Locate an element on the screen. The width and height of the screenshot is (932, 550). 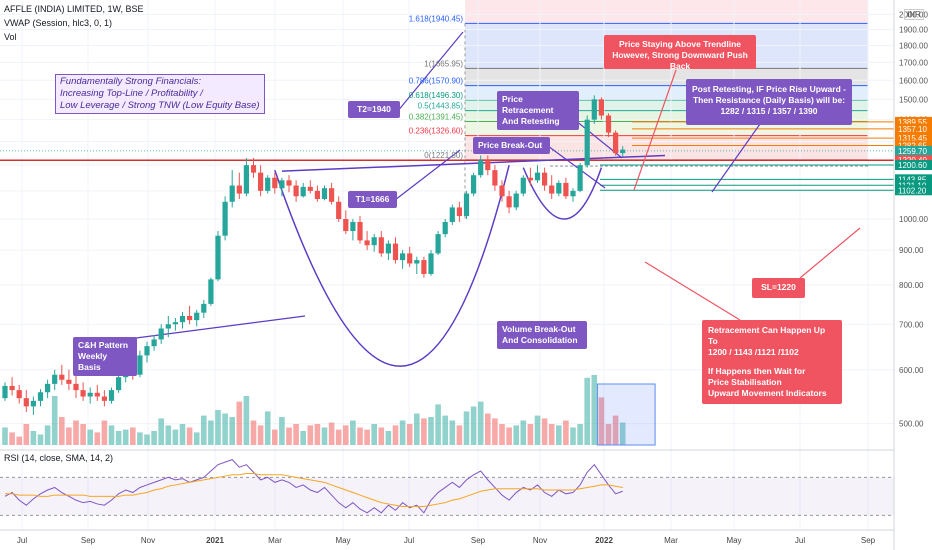
price-tick-label: 500.00 is located at coordinates (911, 424).